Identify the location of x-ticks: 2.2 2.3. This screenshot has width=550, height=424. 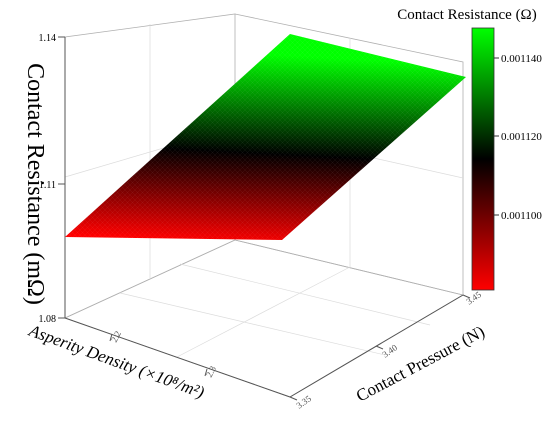
(163, 354).